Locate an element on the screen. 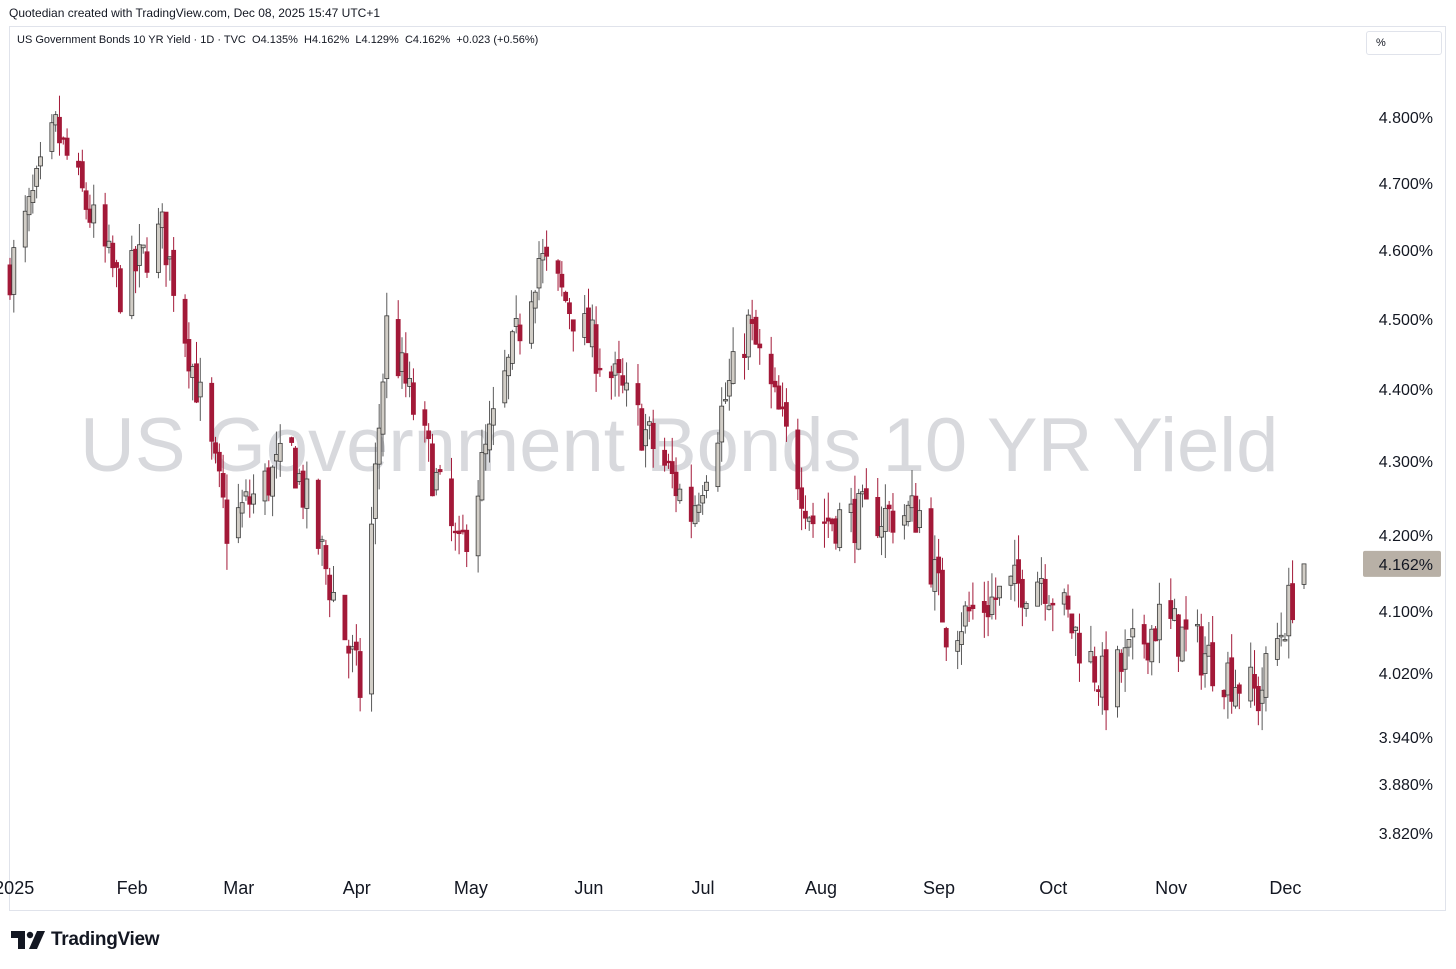 This screenshot has width=1456, height=969. unit-selector: % is located at coordinates (1404, 43).